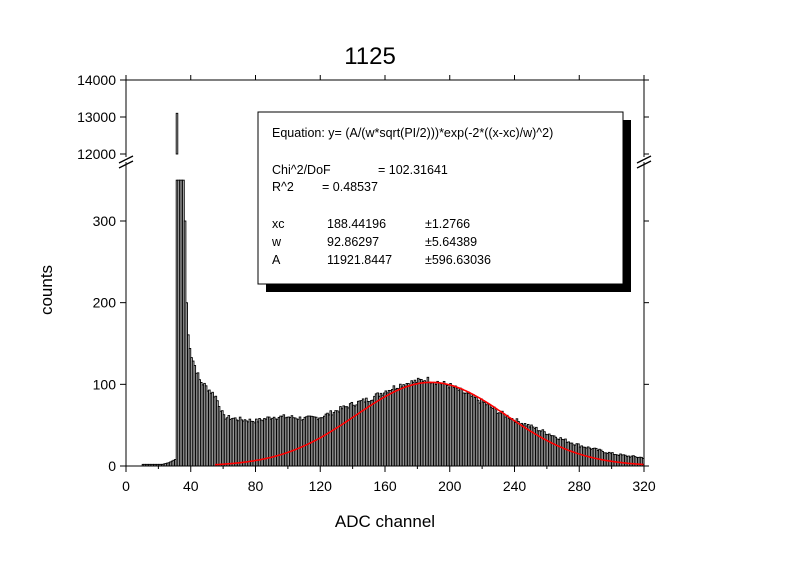  I want to click on x-tick-label: 40, so click(191, 486).